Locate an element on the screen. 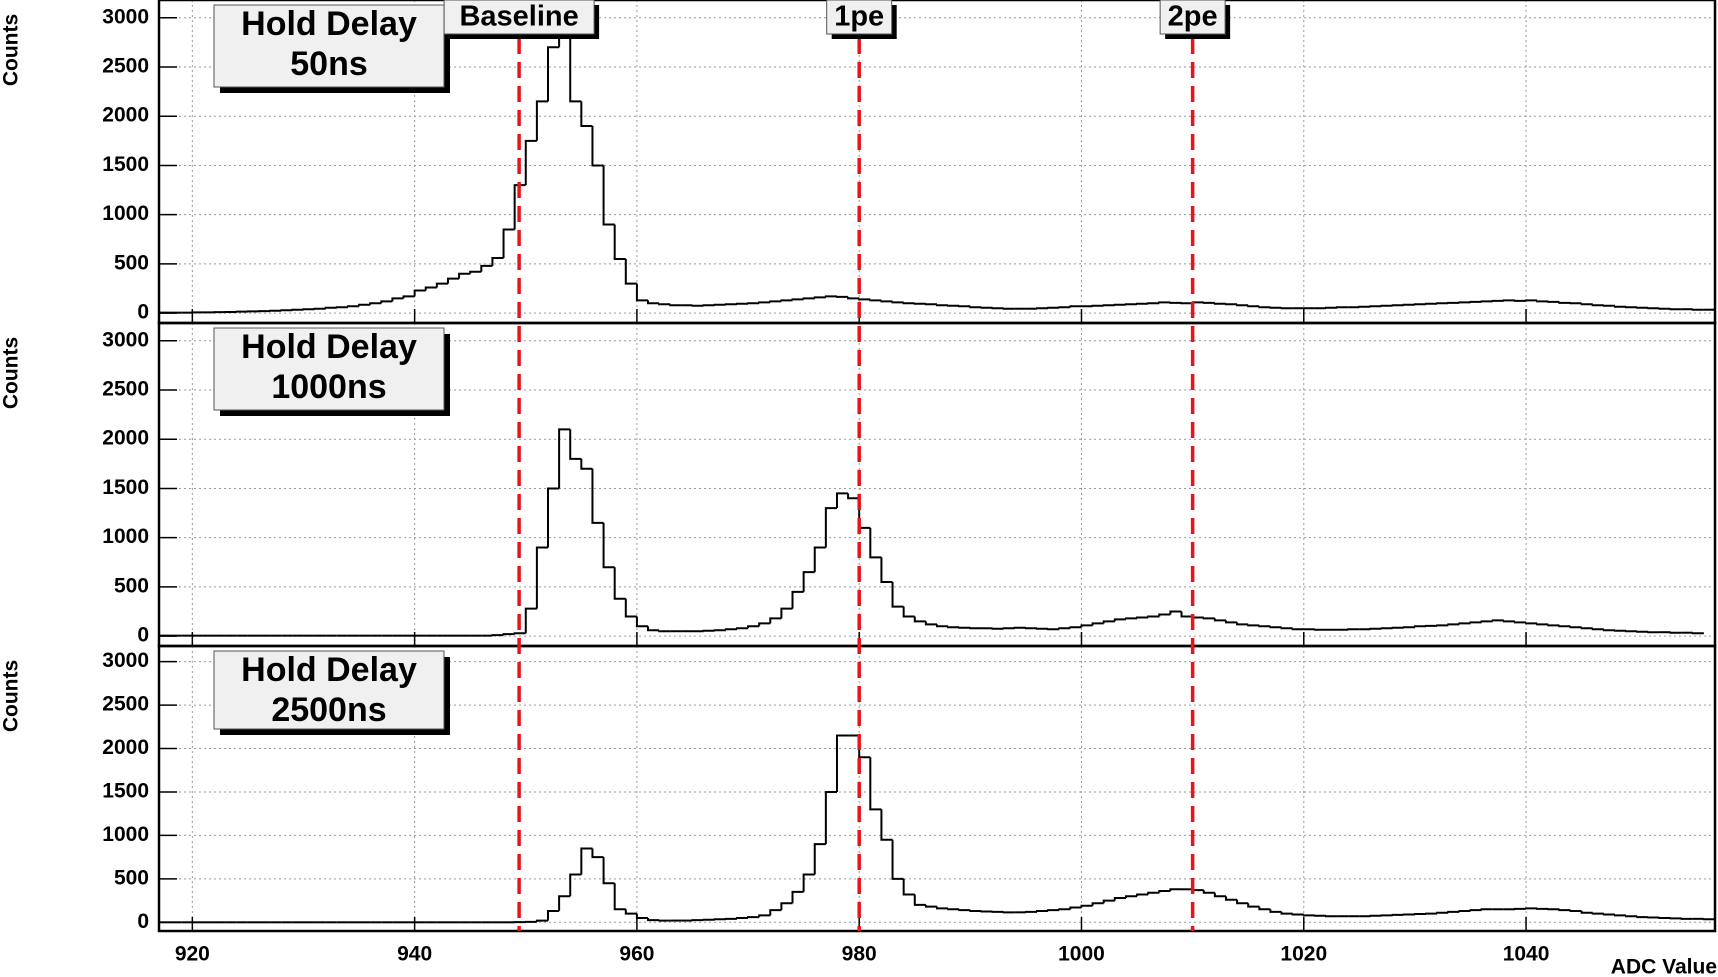 Image resolution: width=1718 pixels, height=977 pixels. annotation: 50ns is located at coordinates (329, 64).